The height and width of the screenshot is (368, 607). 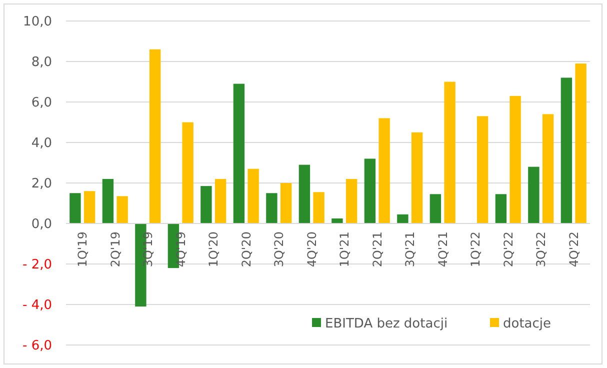 I want to click on x-tick-label: 4Q'22, so click(x=573, y=250).